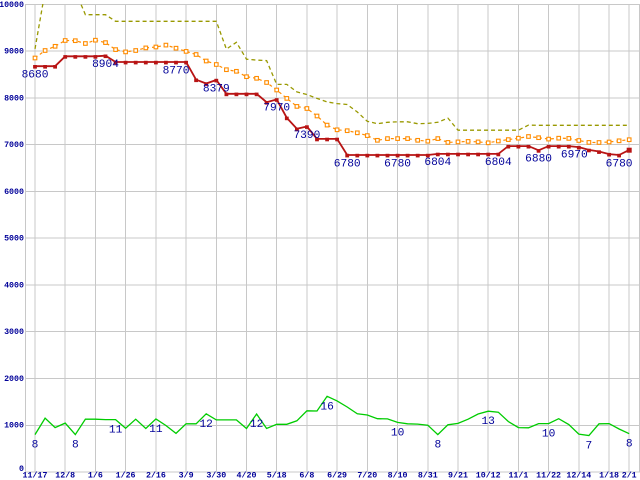 This screenshot has width=640, height=480. What do you see at coordinates (574, 155) in the screenshot?
I see `svg-text: 6970` at bounding box center [574, 155].